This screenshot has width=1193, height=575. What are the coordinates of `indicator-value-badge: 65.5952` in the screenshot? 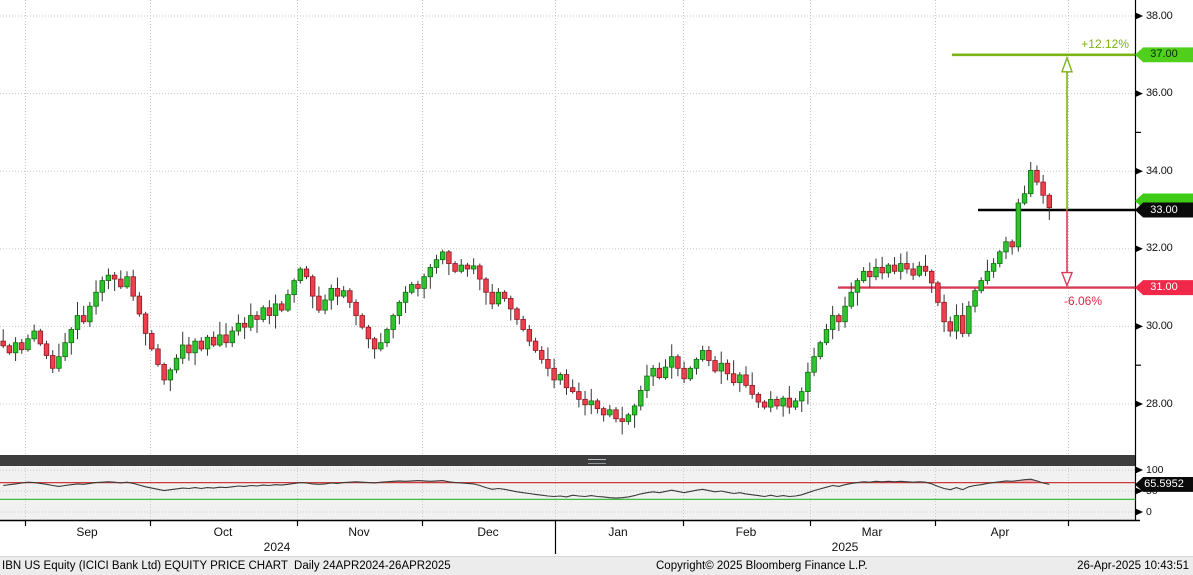 It's located at (1164, 484).